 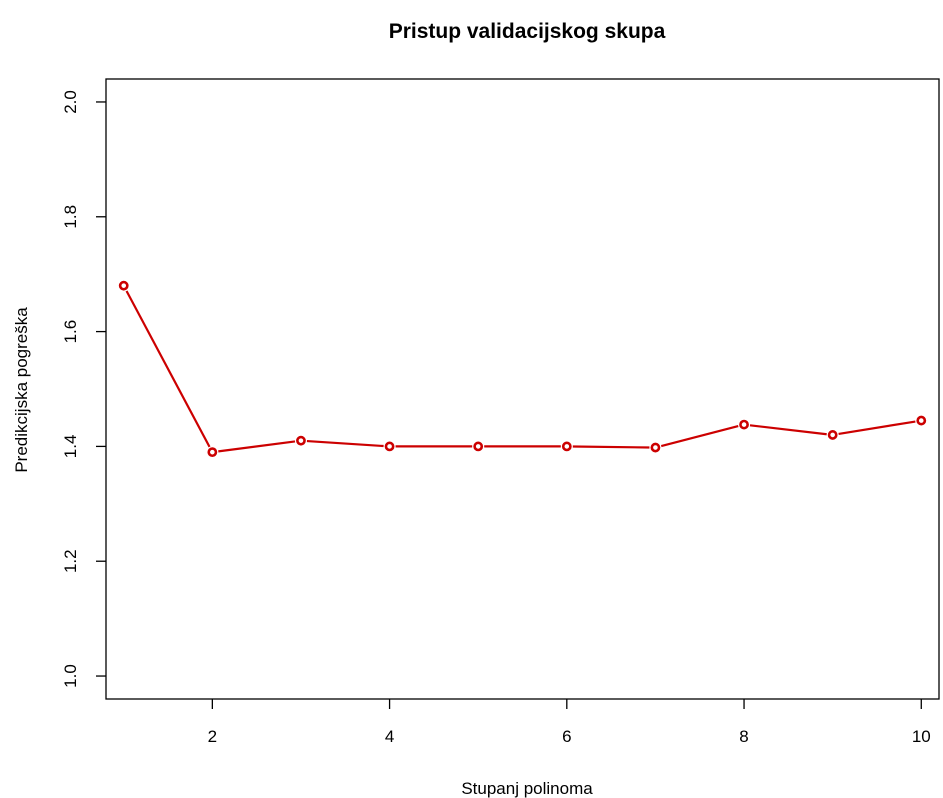 I want to click on y-tick-label: 1.4, so click(x=70, y=447).